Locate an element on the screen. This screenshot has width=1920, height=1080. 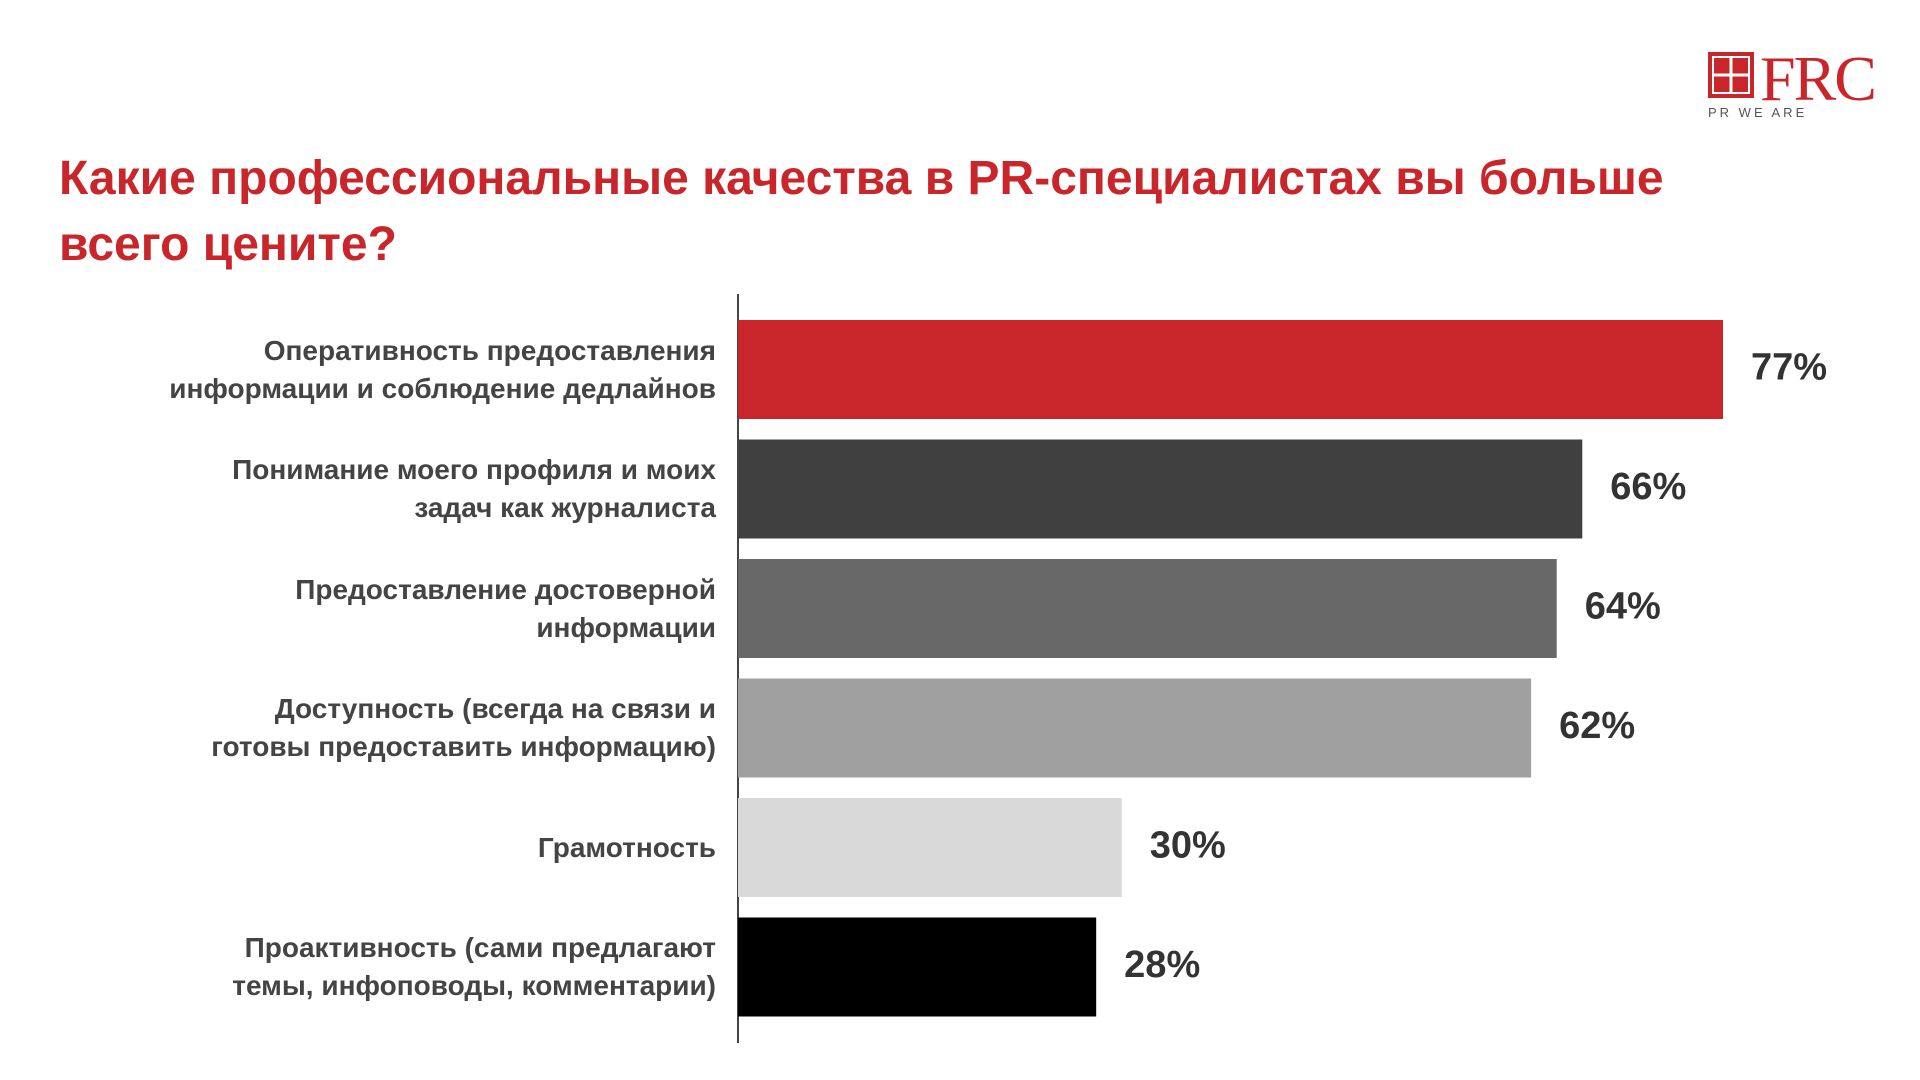
value-label: 66% is located at coordinates (1648, 487).